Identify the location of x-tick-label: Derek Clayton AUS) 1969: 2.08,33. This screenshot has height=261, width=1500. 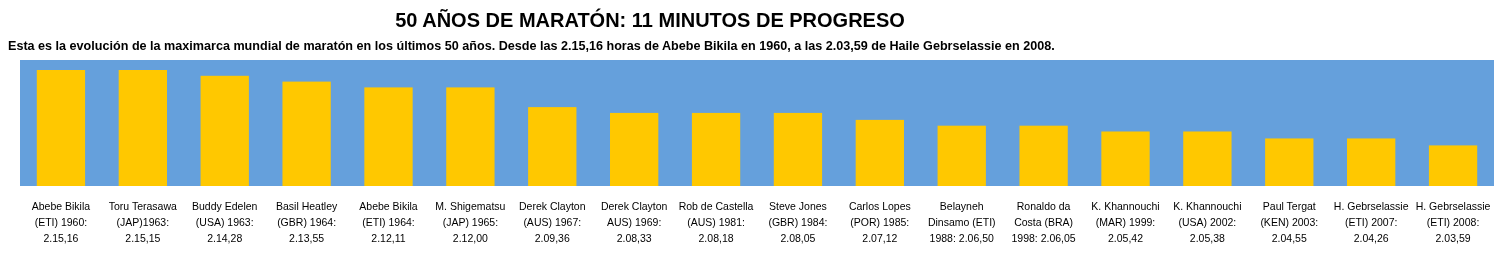
(634, 222).